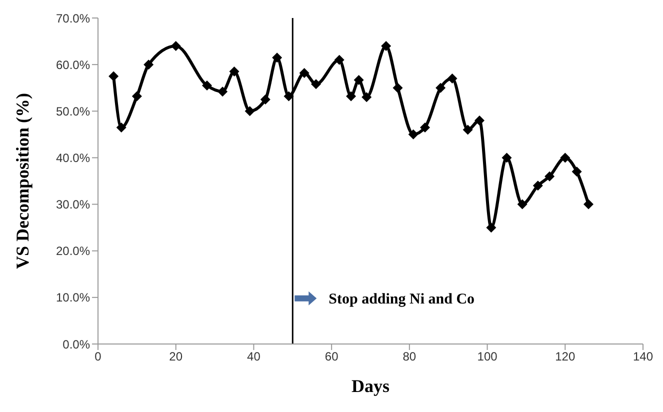  I want to click on ref-line-label: Stop adding Ni and Co, so click(401, 299).